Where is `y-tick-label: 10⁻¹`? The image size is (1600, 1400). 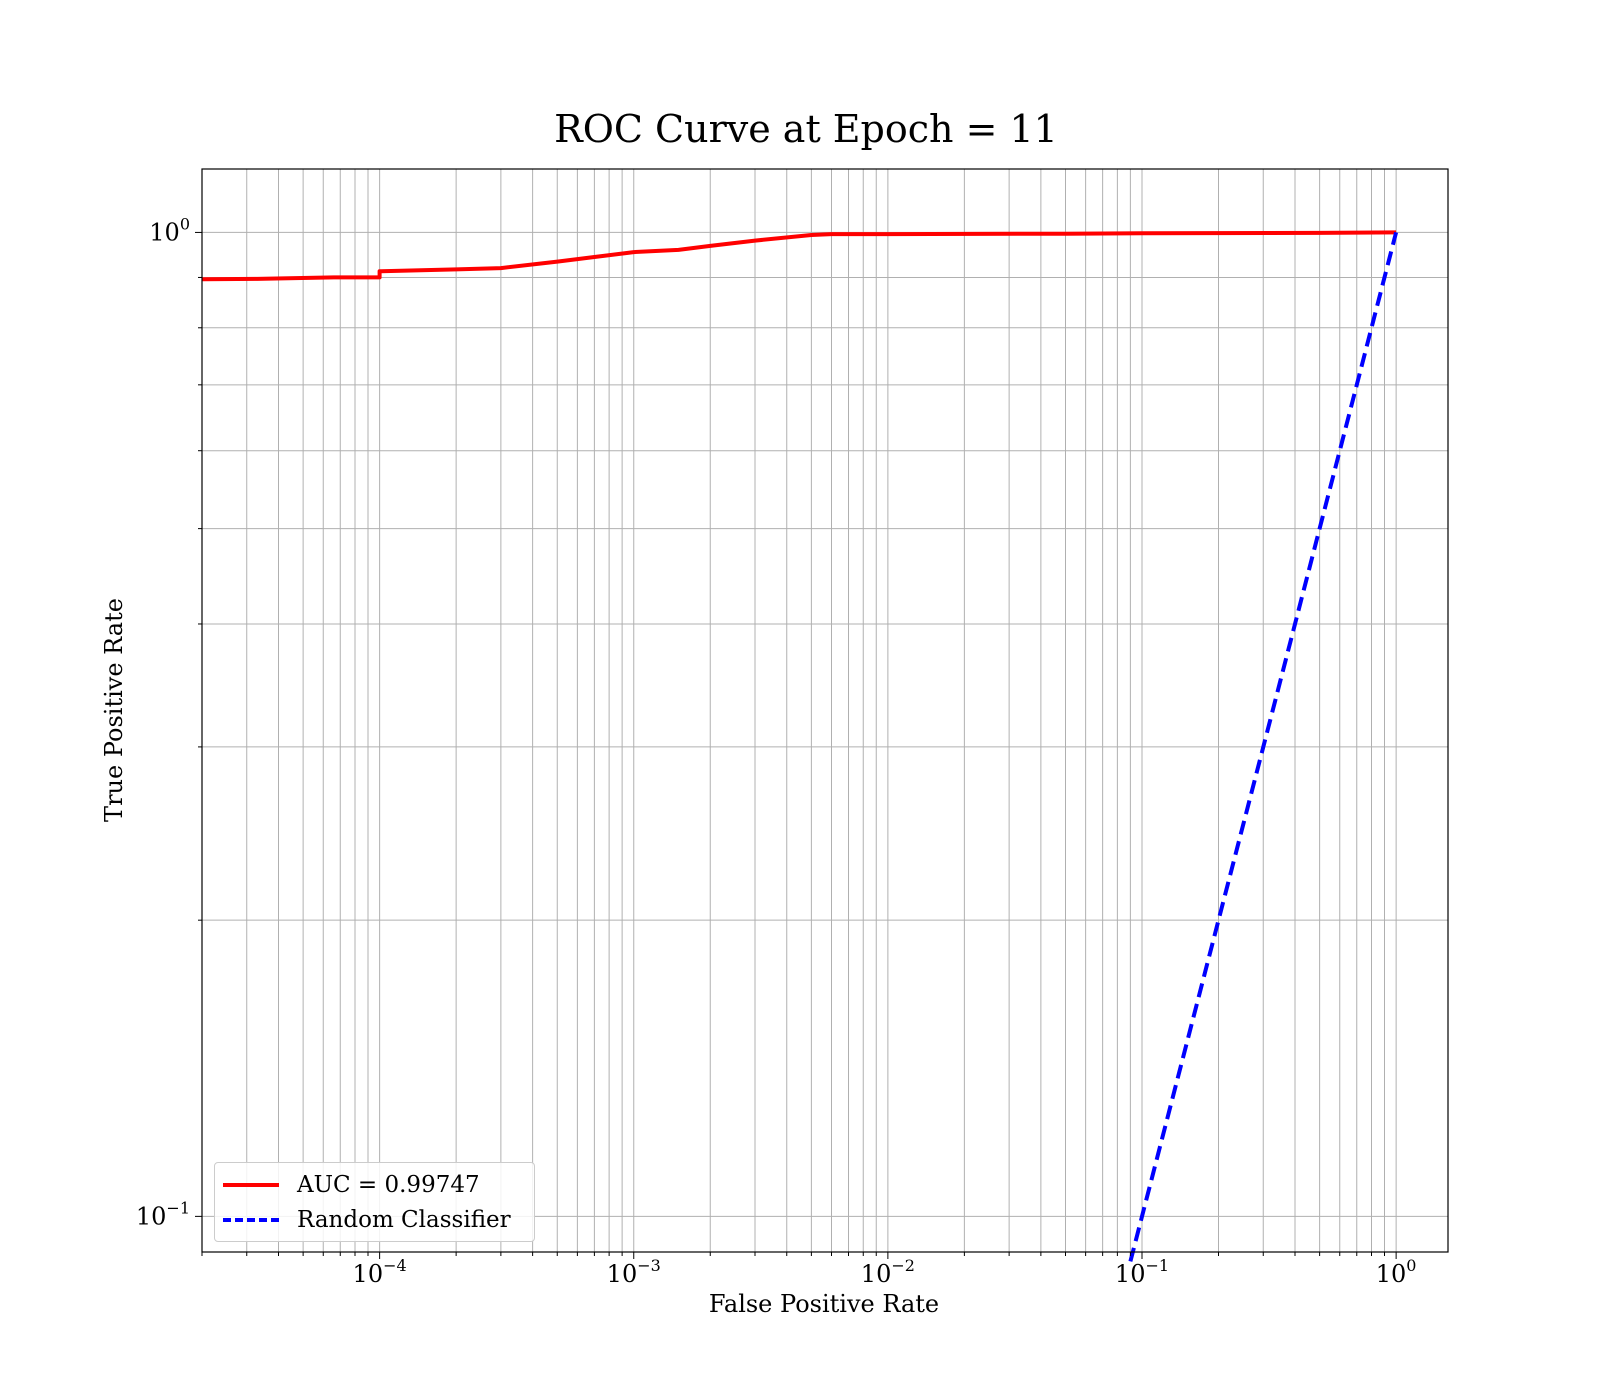
y-tick-label: 10⁻¹ is located at coordinates (163, 1214).